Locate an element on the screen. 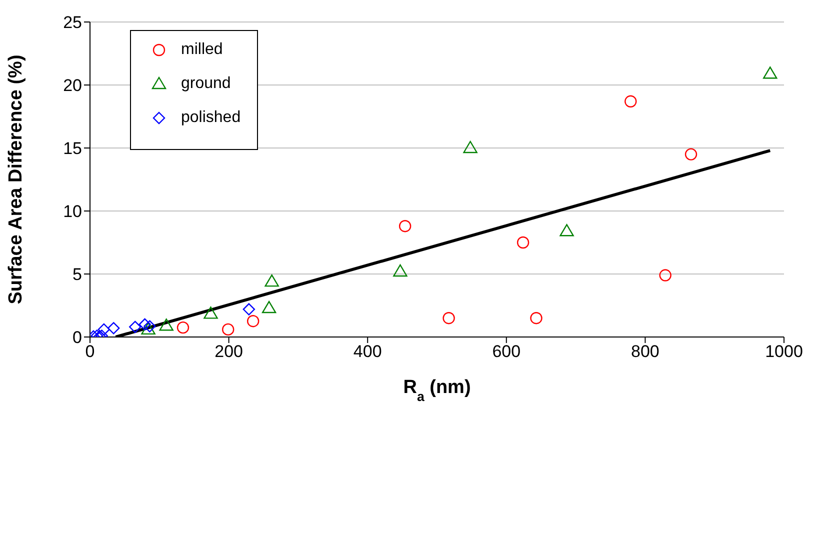  legend-label: polished is located at coordinates (211, 118).